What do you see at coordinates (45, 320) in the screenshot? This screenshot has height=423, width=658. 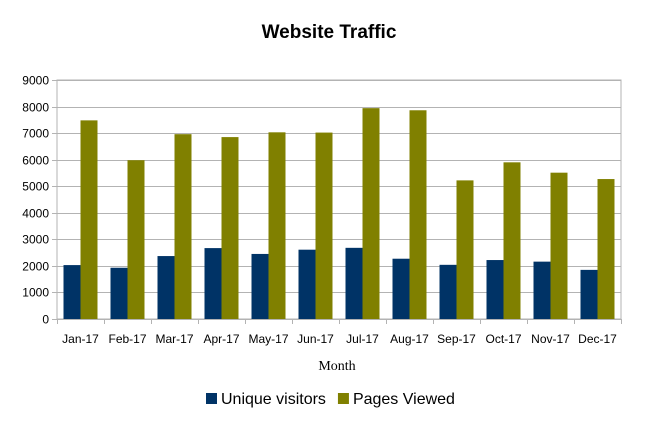 I see `y-tick-label: 0` at bounding box center [45, 320].